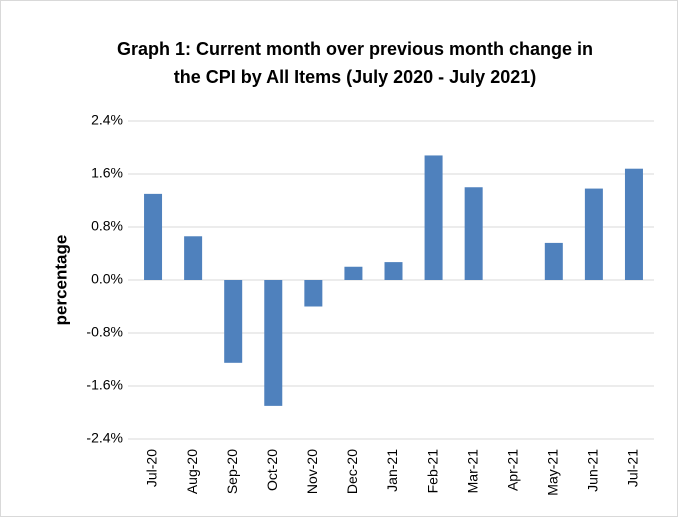 This screenshot has height=517, width=678. Describe the element at coordinates (512, 470) in the screenshot. I see `x-tick-label: Apr-21` at that location.